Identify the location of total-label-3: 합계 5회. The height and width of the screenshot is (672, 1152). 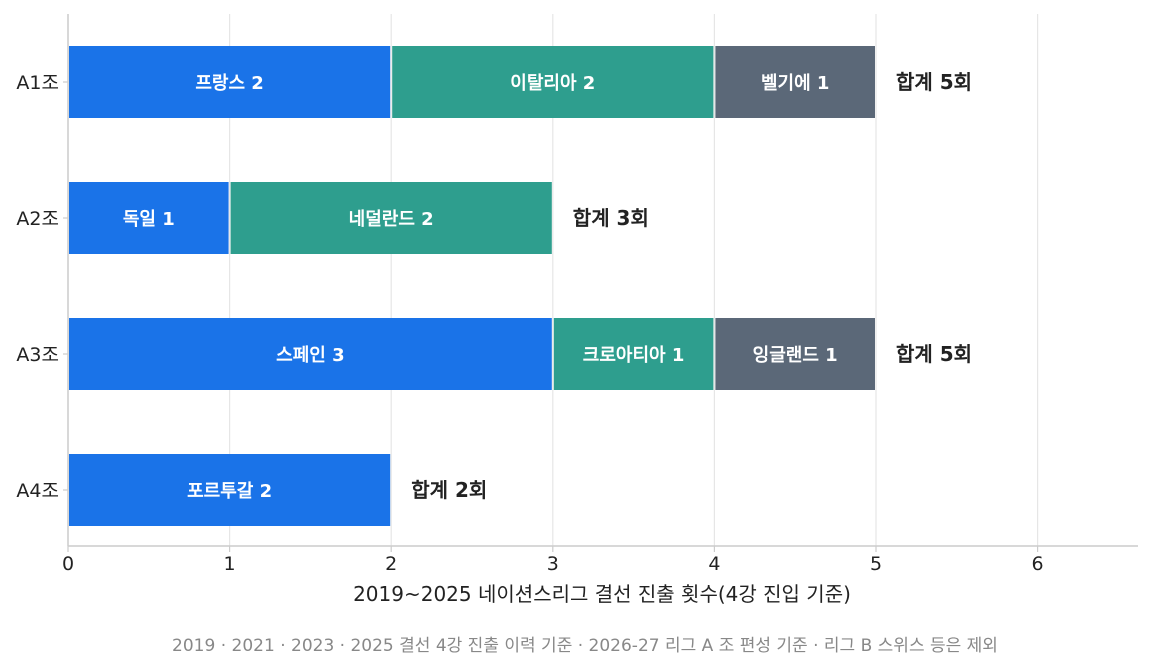
(934, 354).